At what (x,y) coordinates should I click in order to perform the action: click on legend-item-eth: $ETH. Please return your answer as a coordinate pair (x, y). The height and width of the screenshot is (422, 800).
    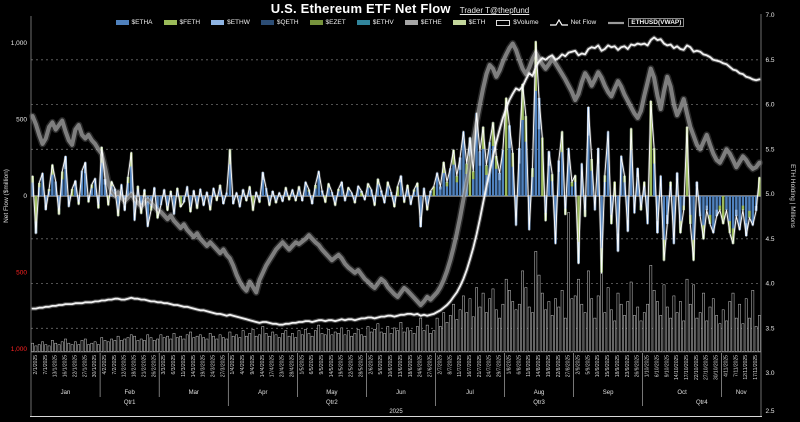
    Looking at the image, I should click on (468, 22).